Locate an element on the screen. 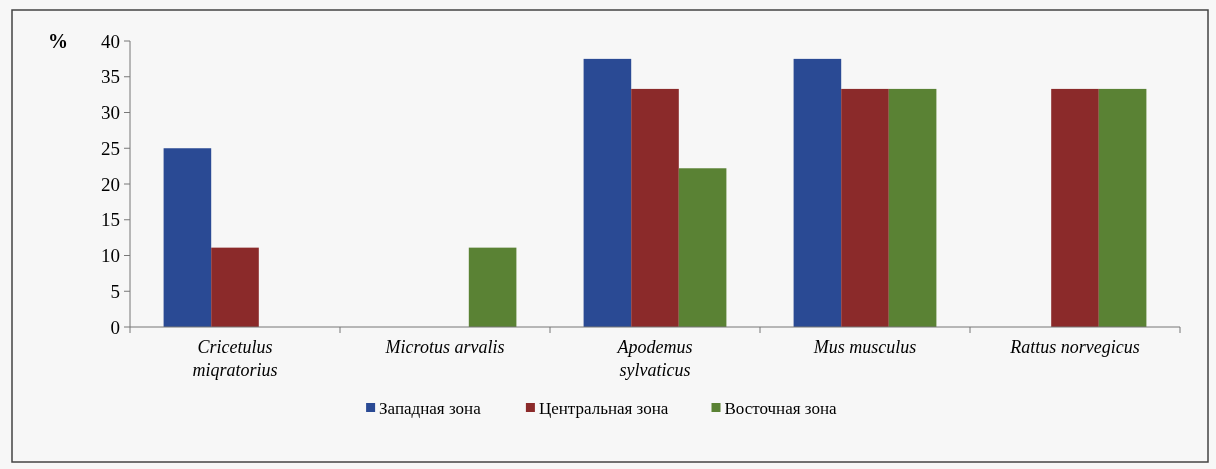  x-tick-label: Rattus norvegicus is located at coordinates (1074, 347).